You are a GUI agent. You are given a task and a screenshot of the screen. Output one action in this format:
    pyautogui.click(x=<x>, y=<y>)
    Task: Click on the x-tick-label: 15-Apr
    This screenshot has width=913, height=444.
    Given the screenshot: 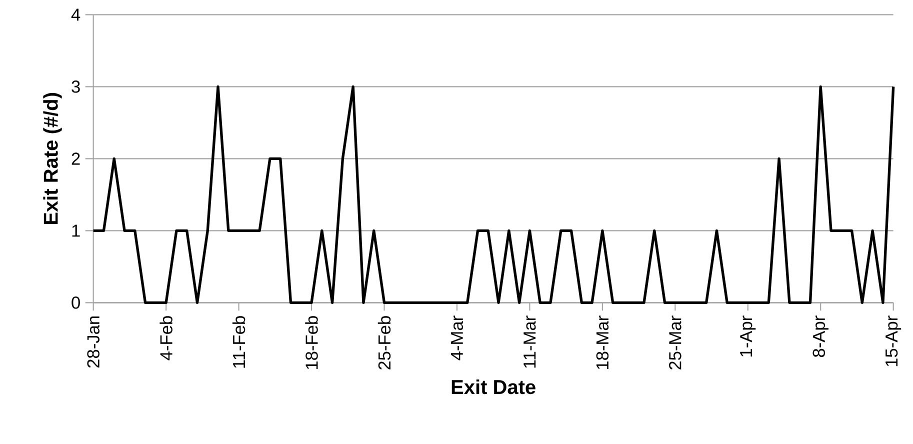 What is the action you would take?
    pyautogui.click(x=894, y=341)
    